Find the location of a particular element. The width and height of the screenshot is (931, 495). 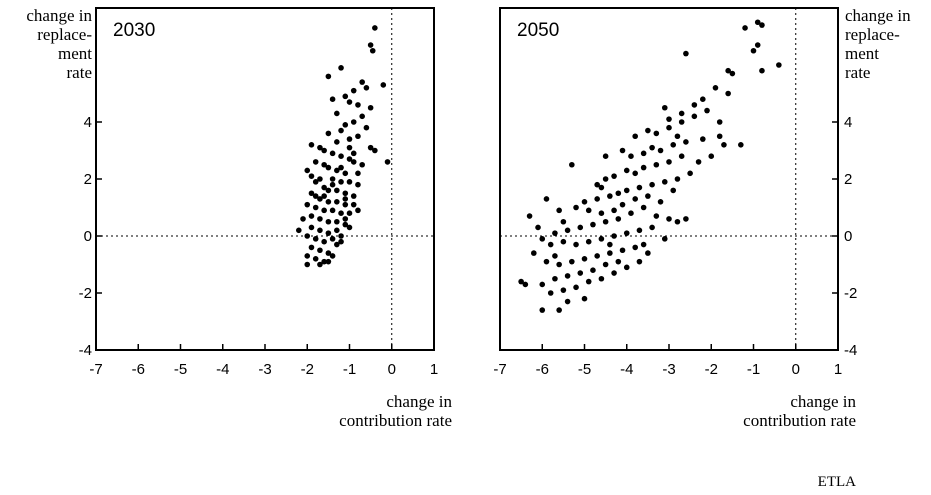

y-tick-label: 4 is located at coordinates (88, 122).